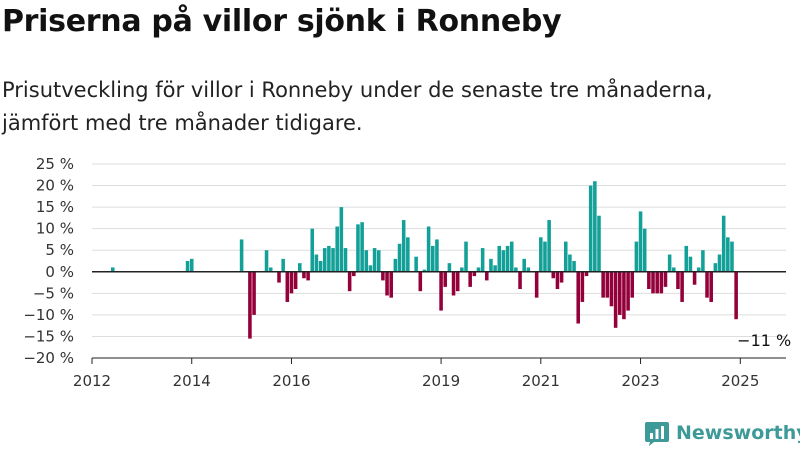 The height and width of the screenshot is (450, 800). What do you see at coordinates (55, 164) in the screenshot?
I see `y-tick-label: 25 %` at bounding box center [55, 164].